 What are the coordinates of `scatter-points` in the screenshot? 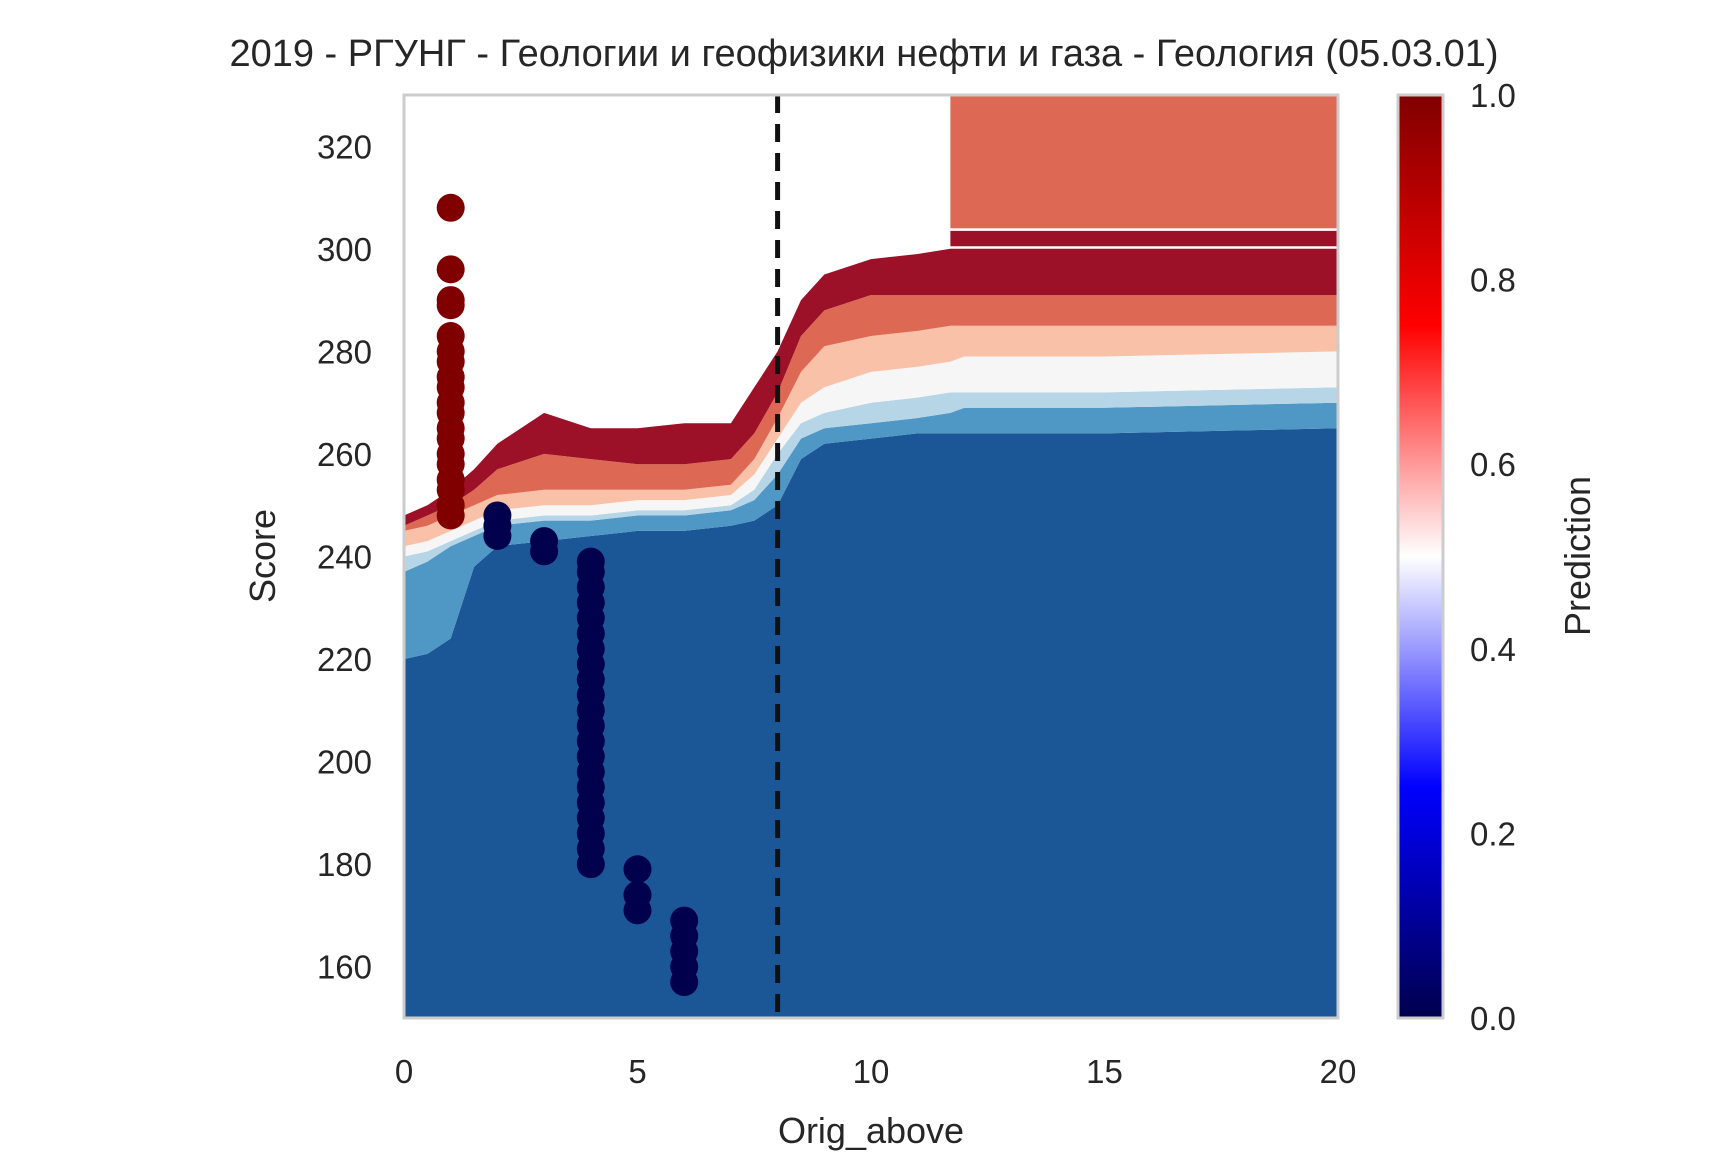 It's located at (567, 595).